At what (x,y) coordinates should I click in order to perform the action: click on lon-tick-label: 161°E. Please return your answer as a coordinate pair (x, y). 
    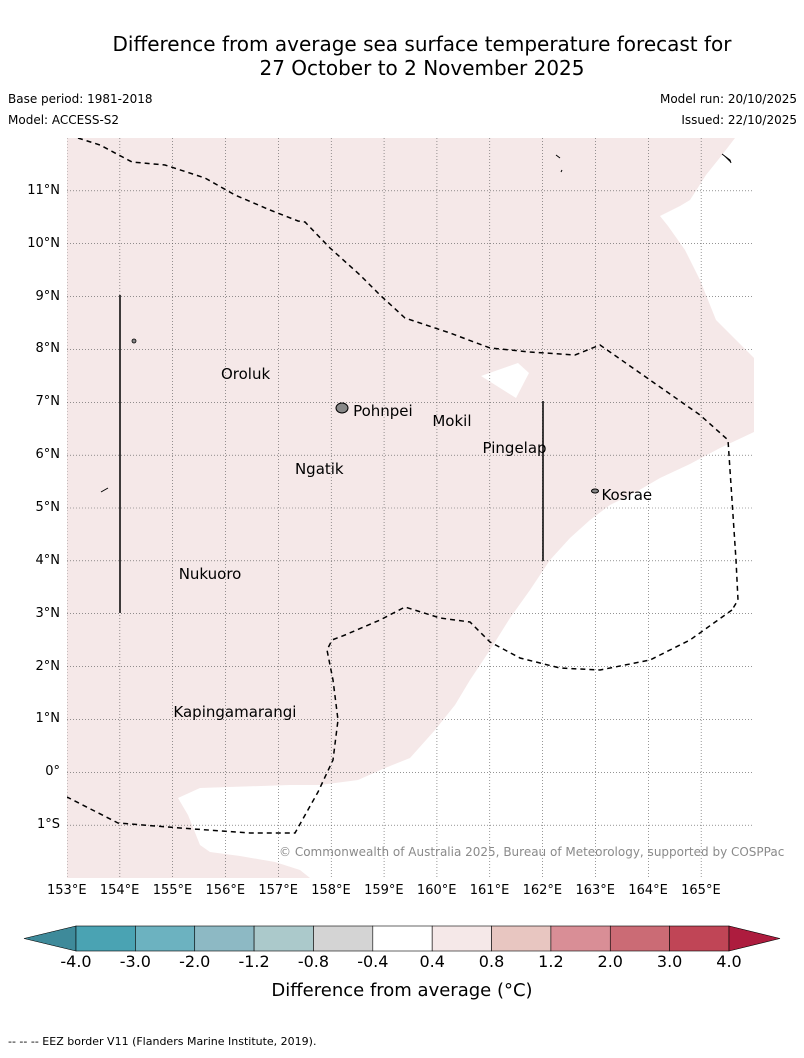
    Looking at the image, I should click on (489, 890).